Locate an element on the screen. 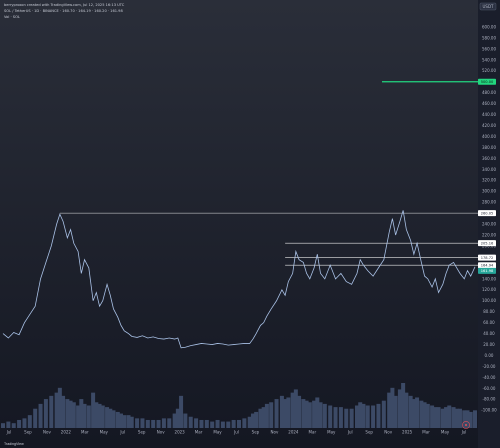 The width and height of the screenshot is (500, 448). volume-bars is located at coordinates (239, 405).